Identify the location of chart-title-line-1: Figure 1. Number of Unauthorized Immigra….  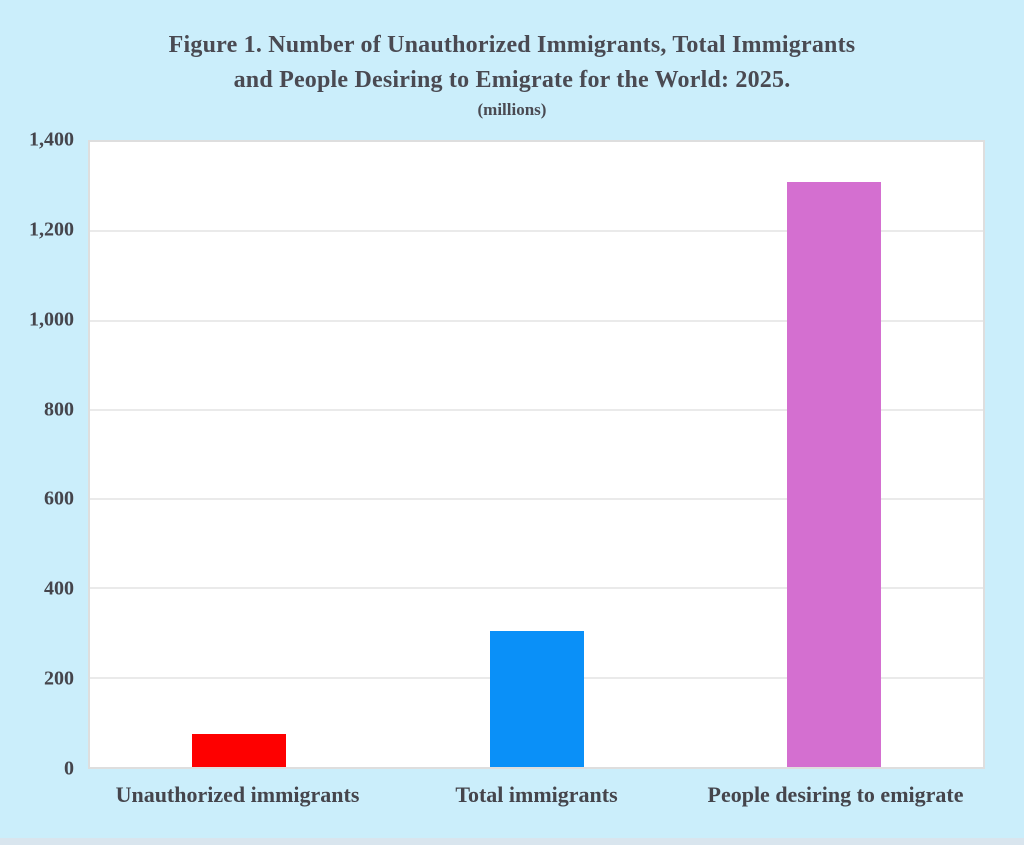
(512, 45).